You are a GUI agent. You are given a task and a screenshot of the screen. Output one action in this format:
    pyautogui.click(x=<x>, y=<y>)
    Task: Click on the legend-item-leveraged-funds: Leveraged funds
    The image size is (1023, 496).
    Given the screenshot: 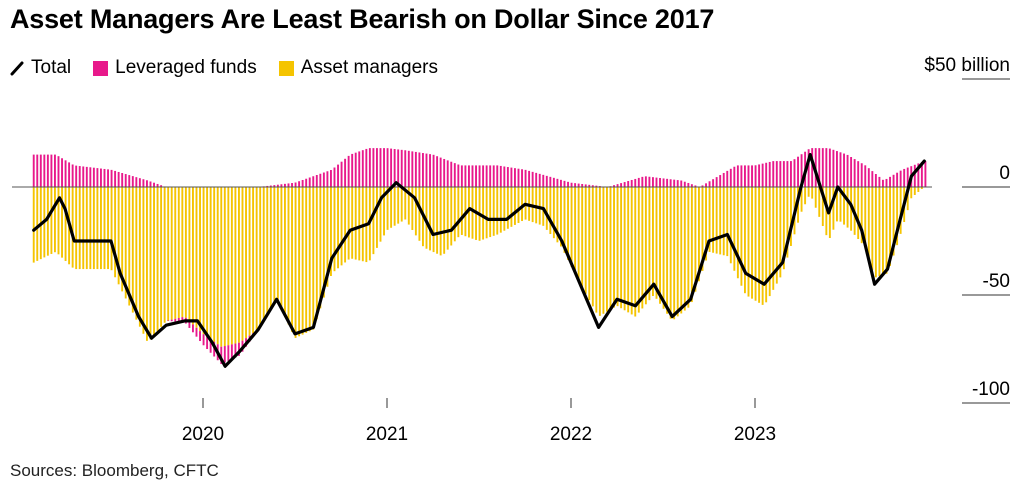 What is the action you would take?
    pyautogui.click(x=175, y=68)
    